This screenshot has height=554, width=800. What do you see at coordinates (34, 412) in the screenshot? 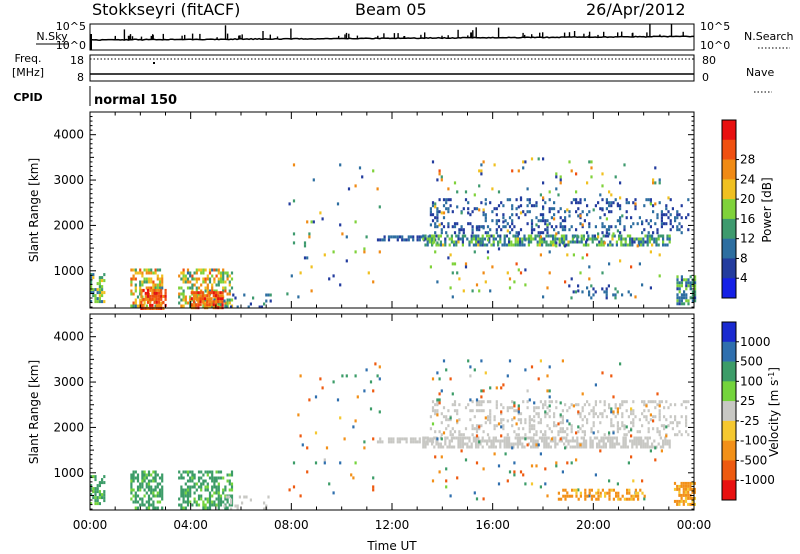
I see `velocity-ylabel: Slant Range [km]` at bounding box center [34, 412].